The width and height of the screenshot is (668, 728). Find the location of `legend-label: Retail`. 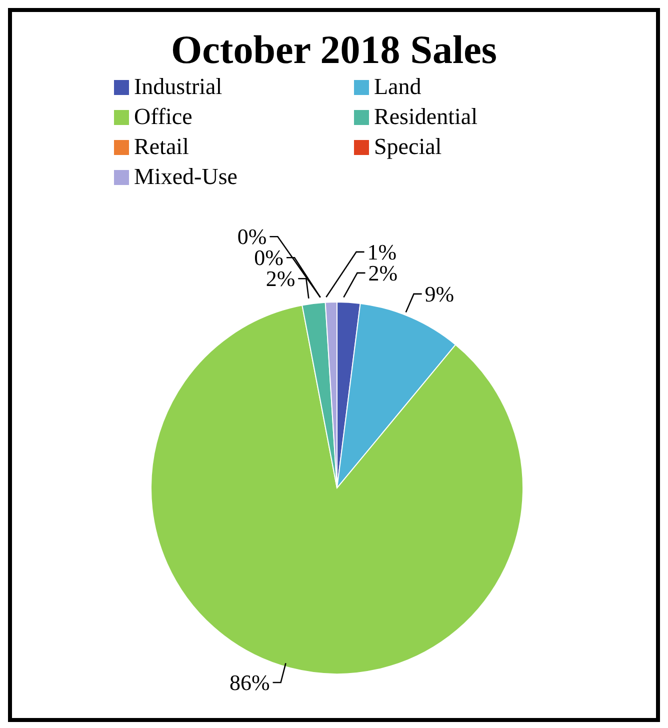

legend-label: Retail is located at coordinates (161, 147).